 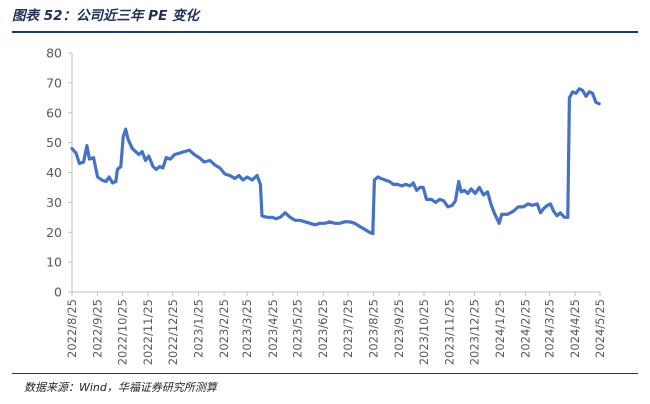 What do you see at coordinates (450, 332) in the screenshot?
I see `x-tick-label: 2023/11/25` at bounding box center [450, 332].